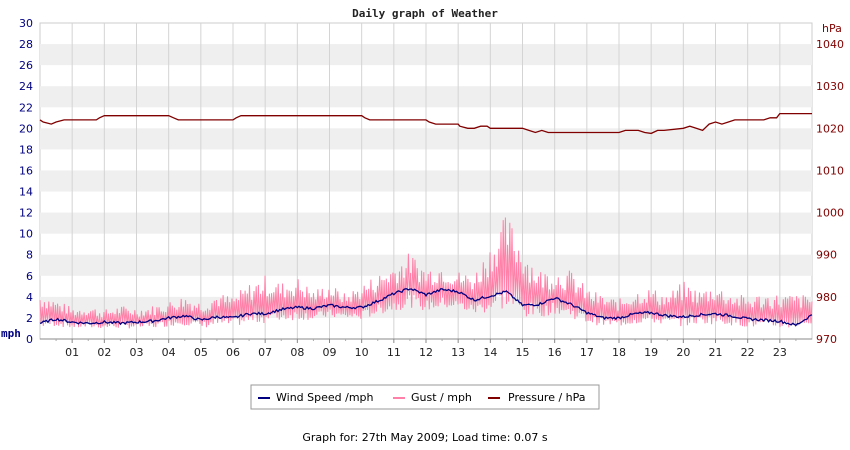 This screenshot has width=850, height=450. What do you see at coordinates (26, 23) in the screenshot?
I see `y-left-tick-label: 30` at bounding box center [26, 23].